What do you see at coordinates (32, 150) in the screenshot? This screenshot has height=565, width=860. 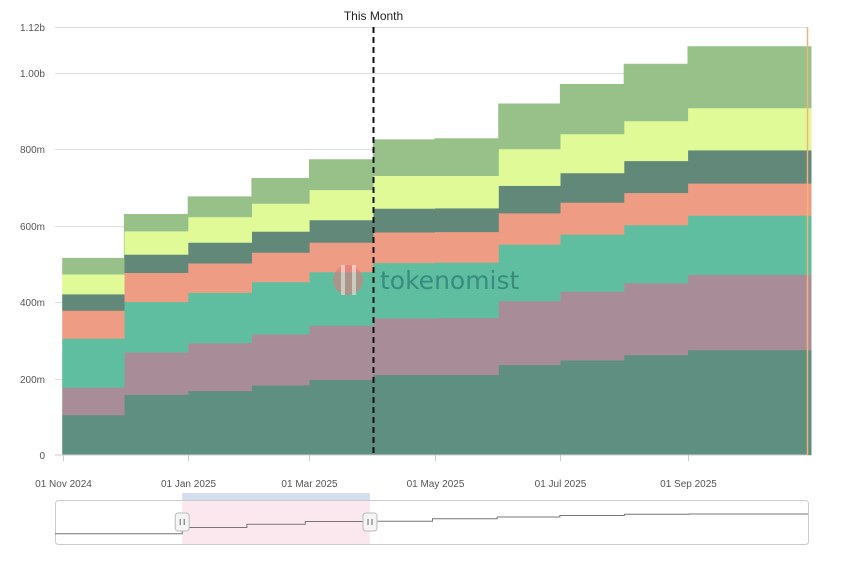 I see `y-tick-label: 800m` at bounding box center [32, 150].